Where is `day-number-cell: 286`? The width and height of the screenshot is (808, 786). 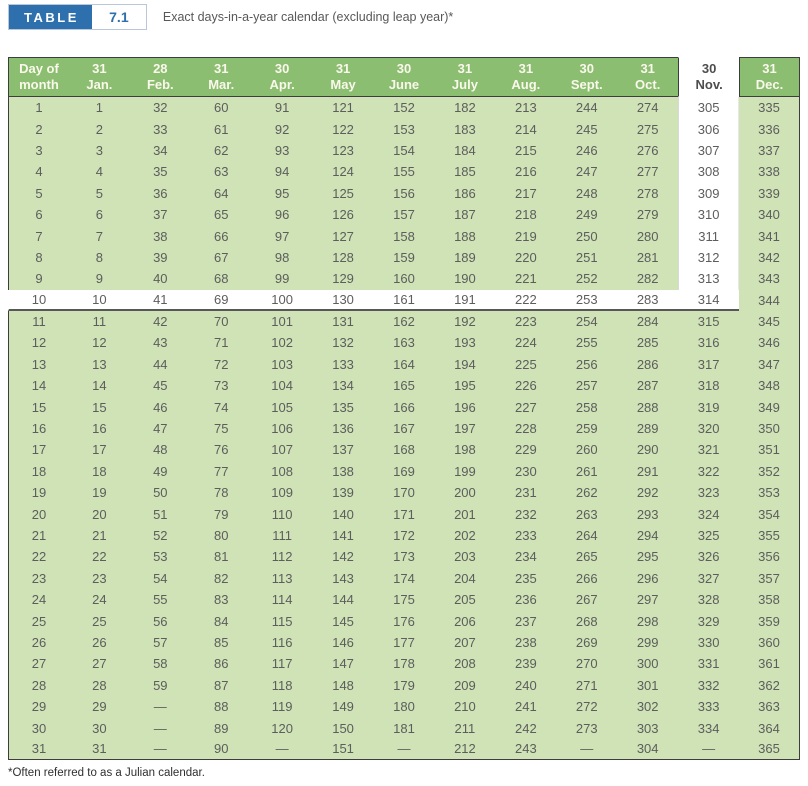
day-number-cell: 286 is located at coordinates (648, 364).